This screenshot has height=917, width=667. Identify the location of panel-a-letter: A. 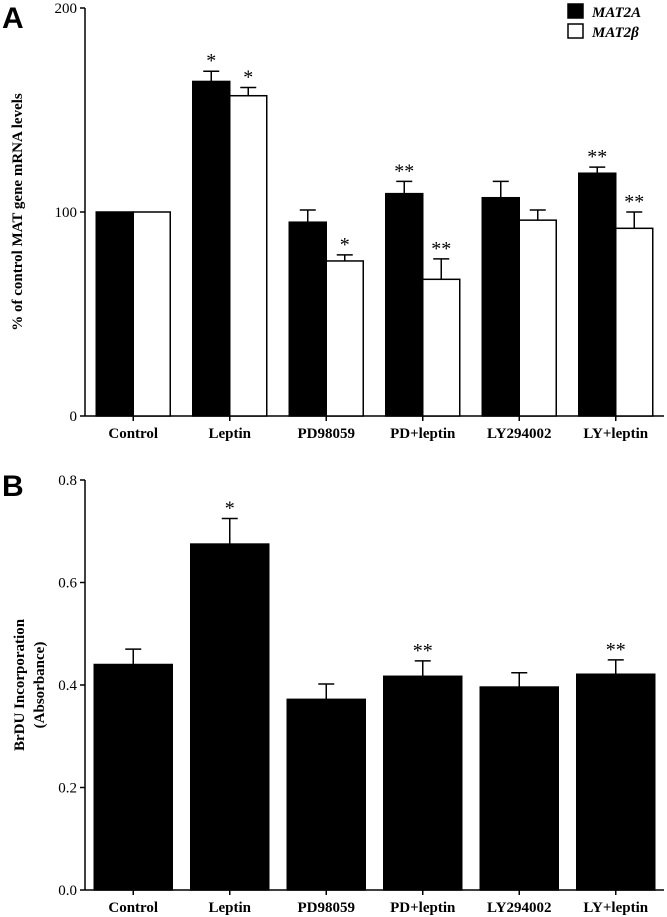
(13, 18).